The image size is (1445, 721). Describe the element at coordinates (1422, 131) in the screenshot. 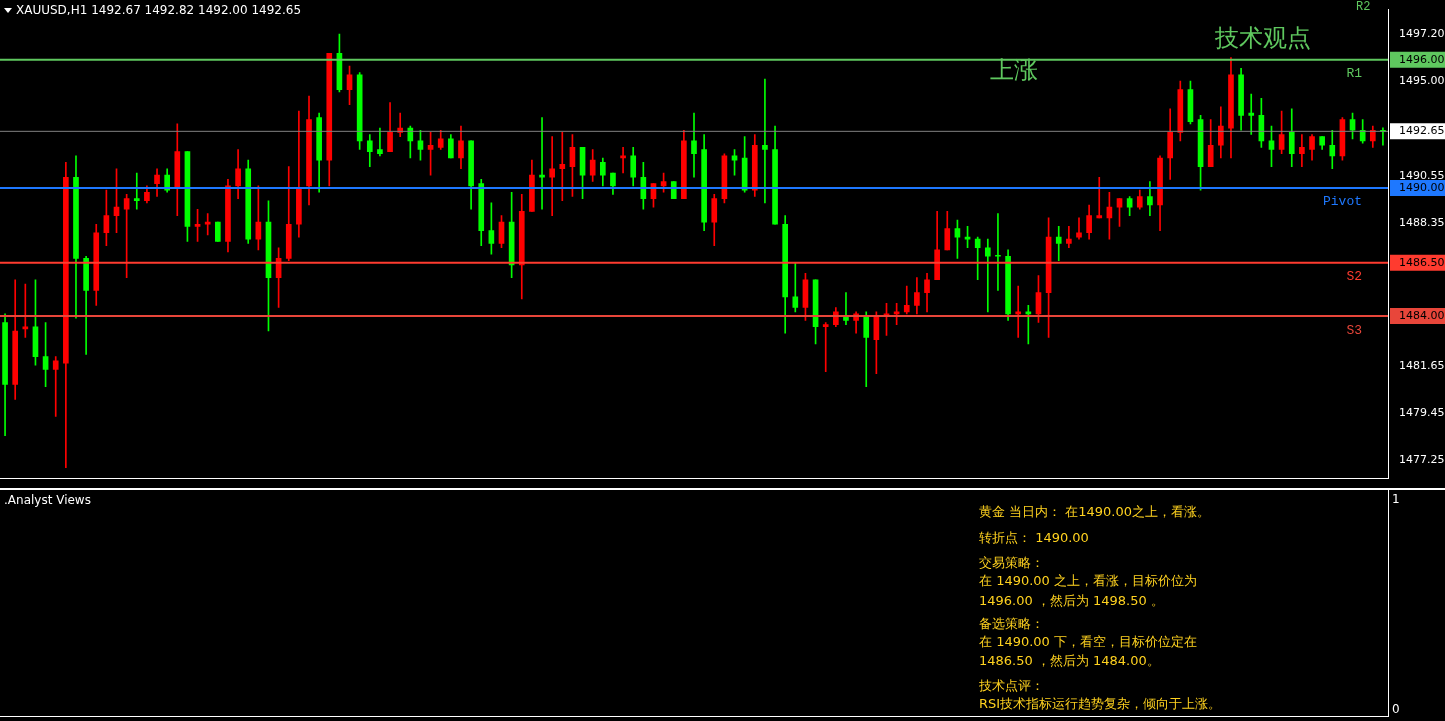

I see `y-tick-label: 1492.65` at that location.